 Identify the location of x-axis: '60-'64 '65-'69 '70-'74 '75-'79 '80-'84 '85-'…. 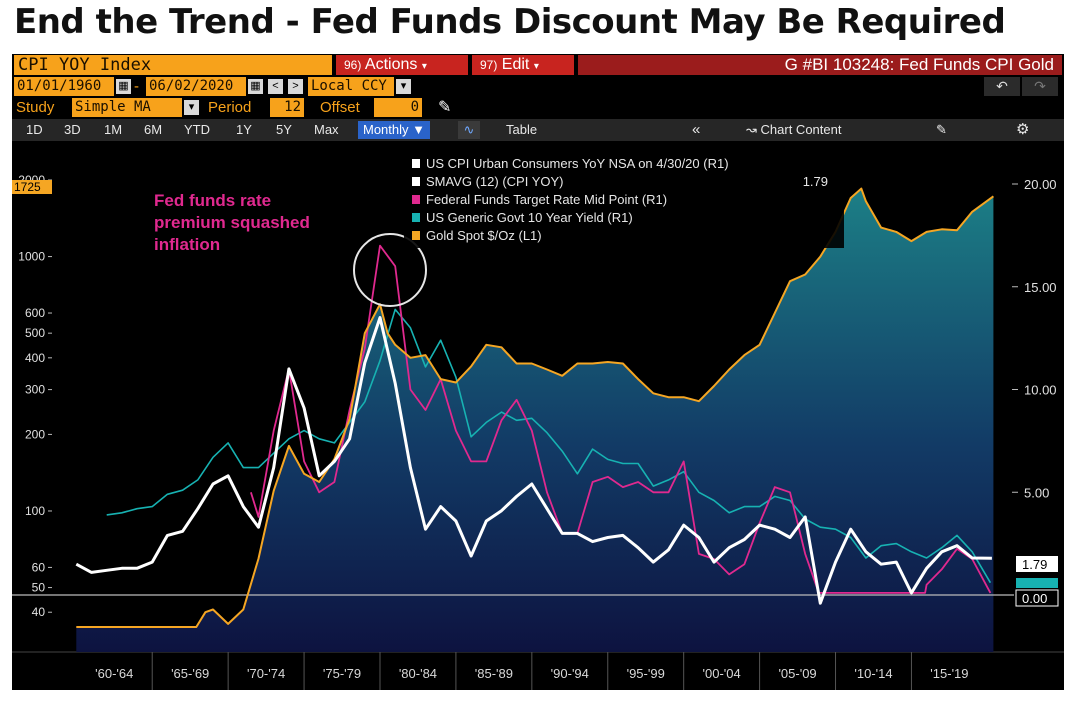
(538, 670).